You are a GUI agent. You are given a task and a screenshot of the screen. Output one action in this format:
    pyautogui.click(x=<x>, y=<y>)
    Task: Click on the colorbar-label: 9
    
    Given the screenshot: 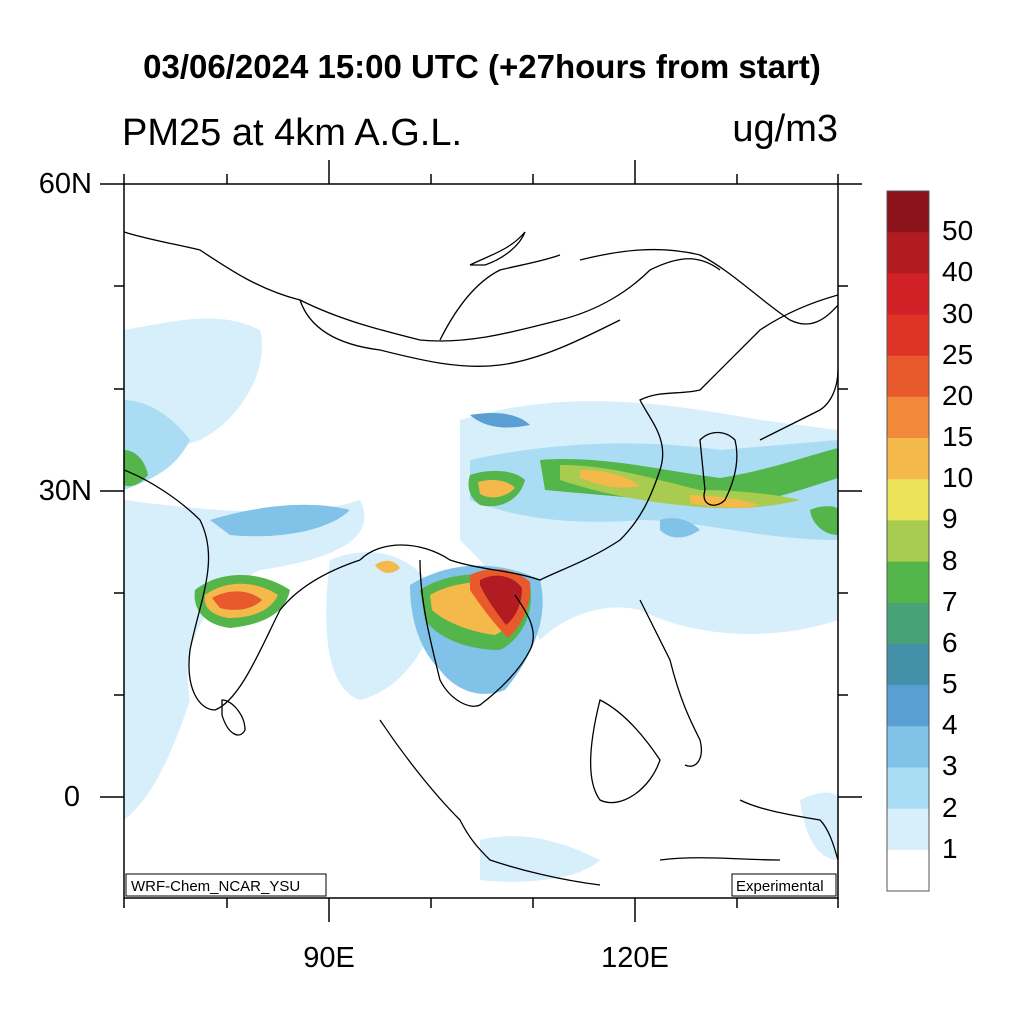 What is the action you would take?
    pyautogui.click(x=950, y=519)
    